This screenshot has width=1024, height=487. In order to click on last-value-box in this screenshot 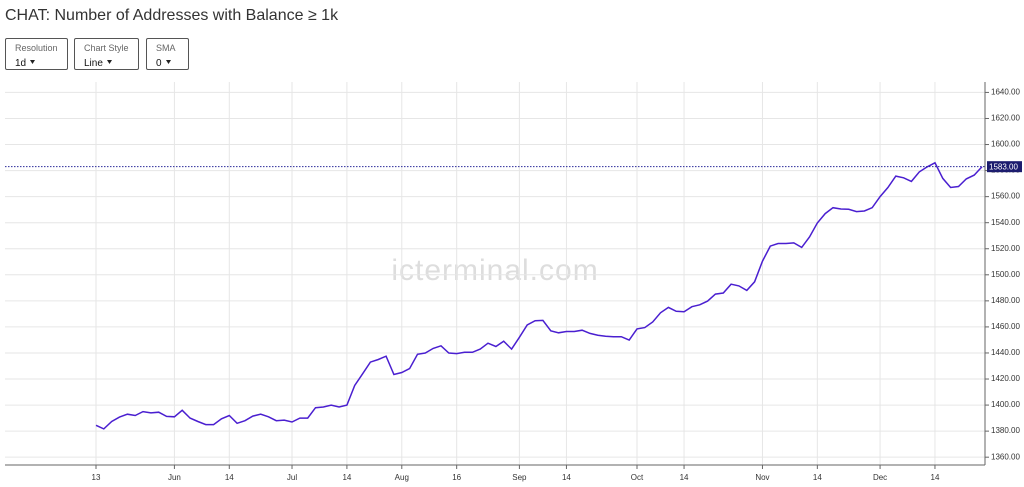, I will do `click(1004, 167)`.